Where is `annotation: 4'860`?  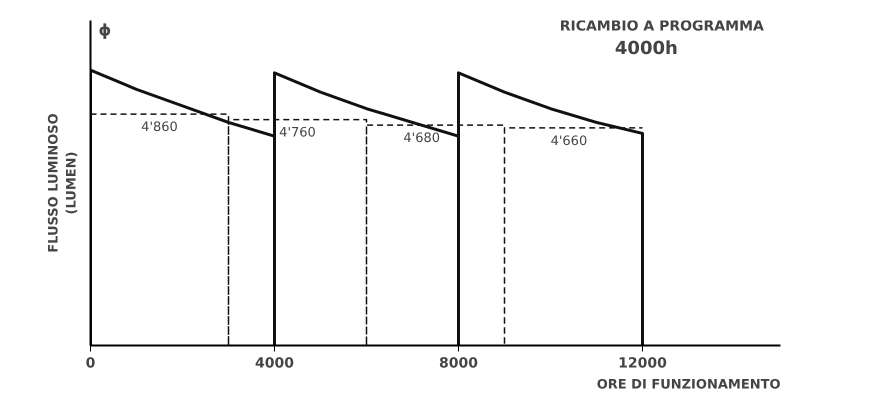 annotation: 4'860 is located at coordinates (159, 128).